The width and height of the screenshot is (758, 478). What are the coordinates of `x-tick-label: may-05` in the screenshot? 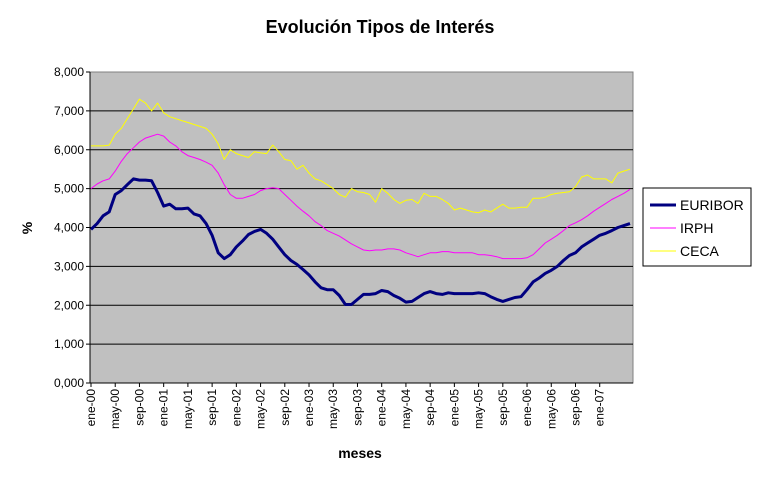 It's located at (479, 409).